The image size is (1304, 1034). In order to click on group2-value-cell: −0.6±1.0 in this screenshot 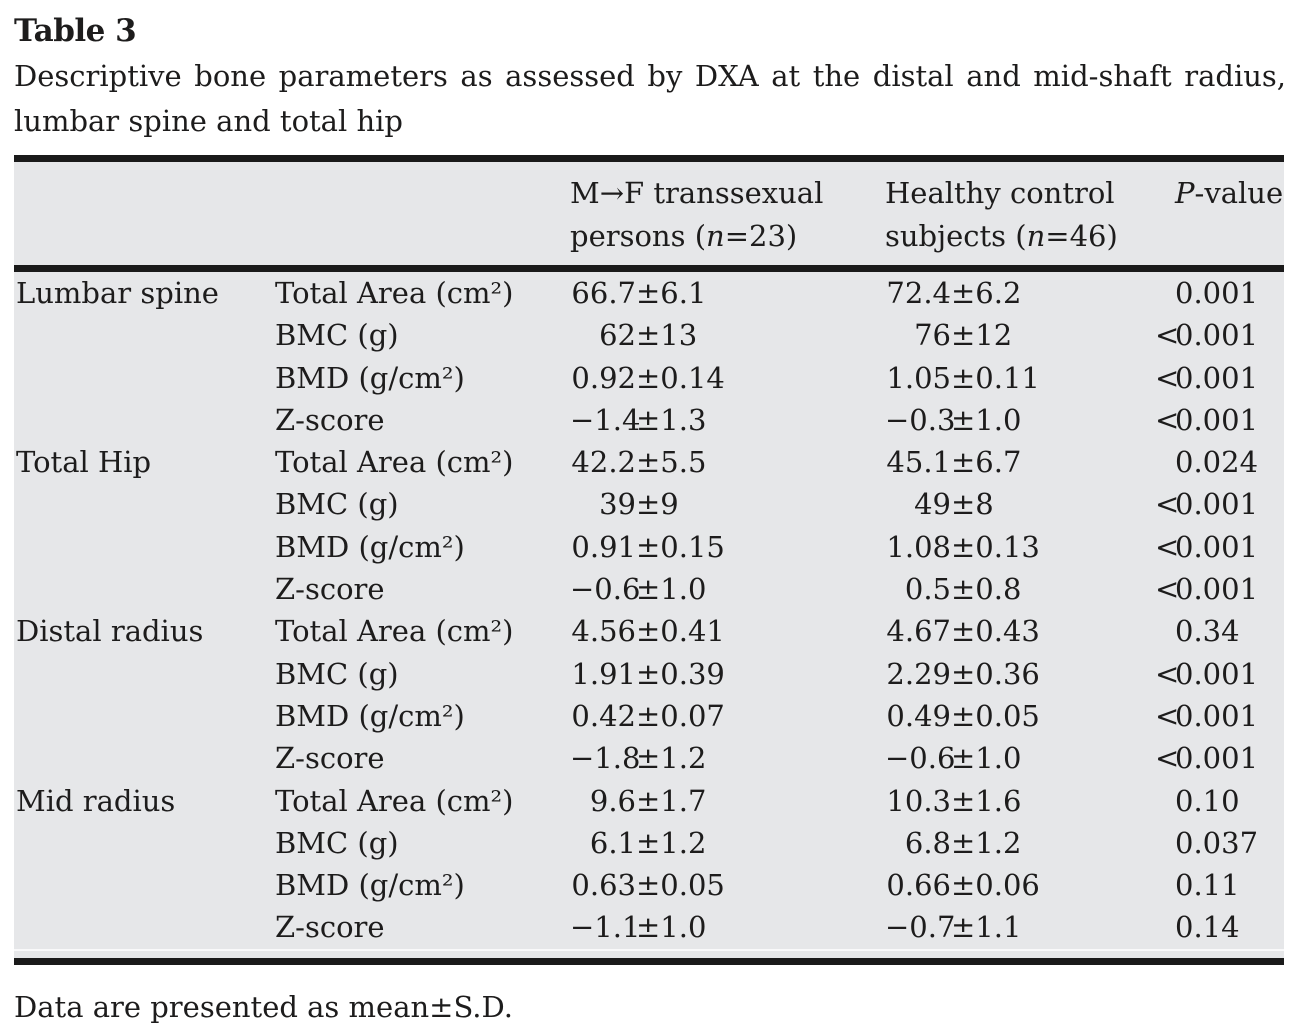, I will do `click(1020, 758)`.